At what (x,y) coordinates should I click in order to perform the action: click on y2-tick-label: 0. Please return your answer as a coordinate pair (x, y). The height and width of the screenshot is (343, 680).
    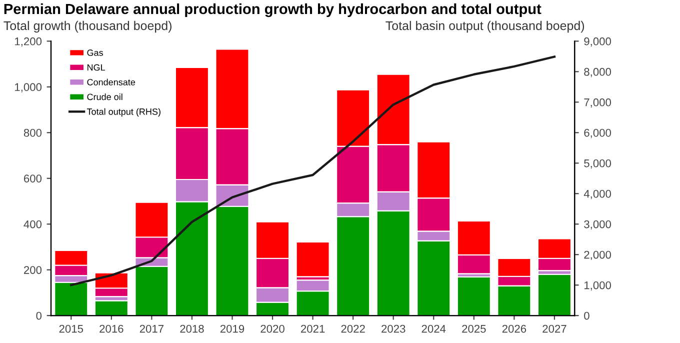
    Looking at the image, I should click on (587, 316).